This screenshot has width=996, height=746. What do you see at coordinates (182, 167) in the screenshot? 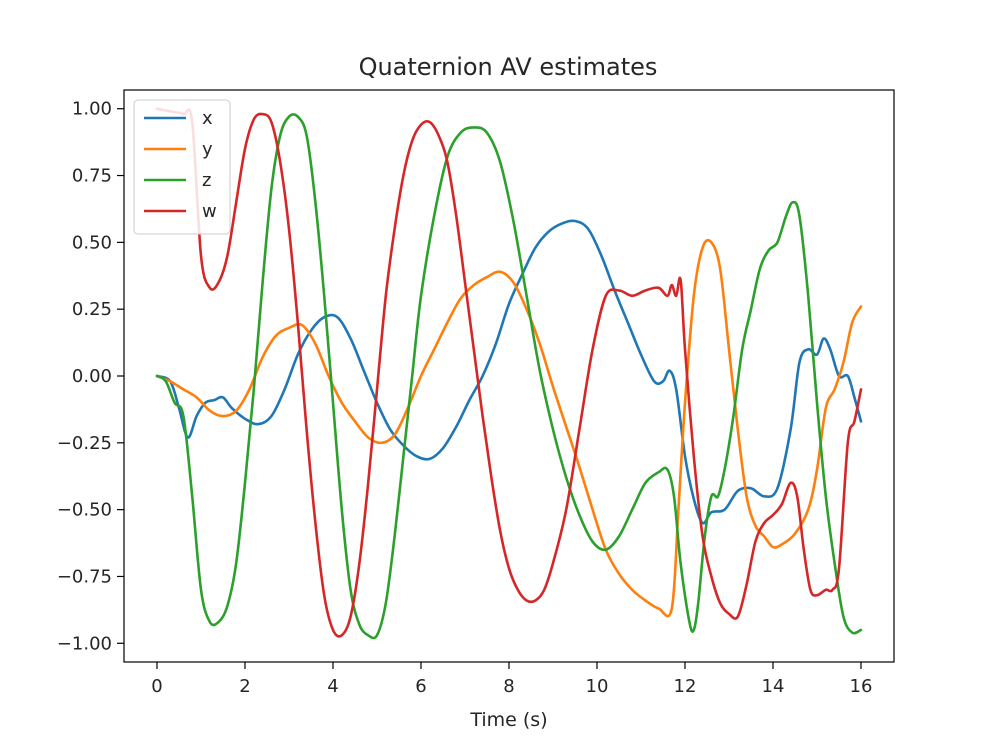
I see `legend-box` at bounding box center [182, 167].